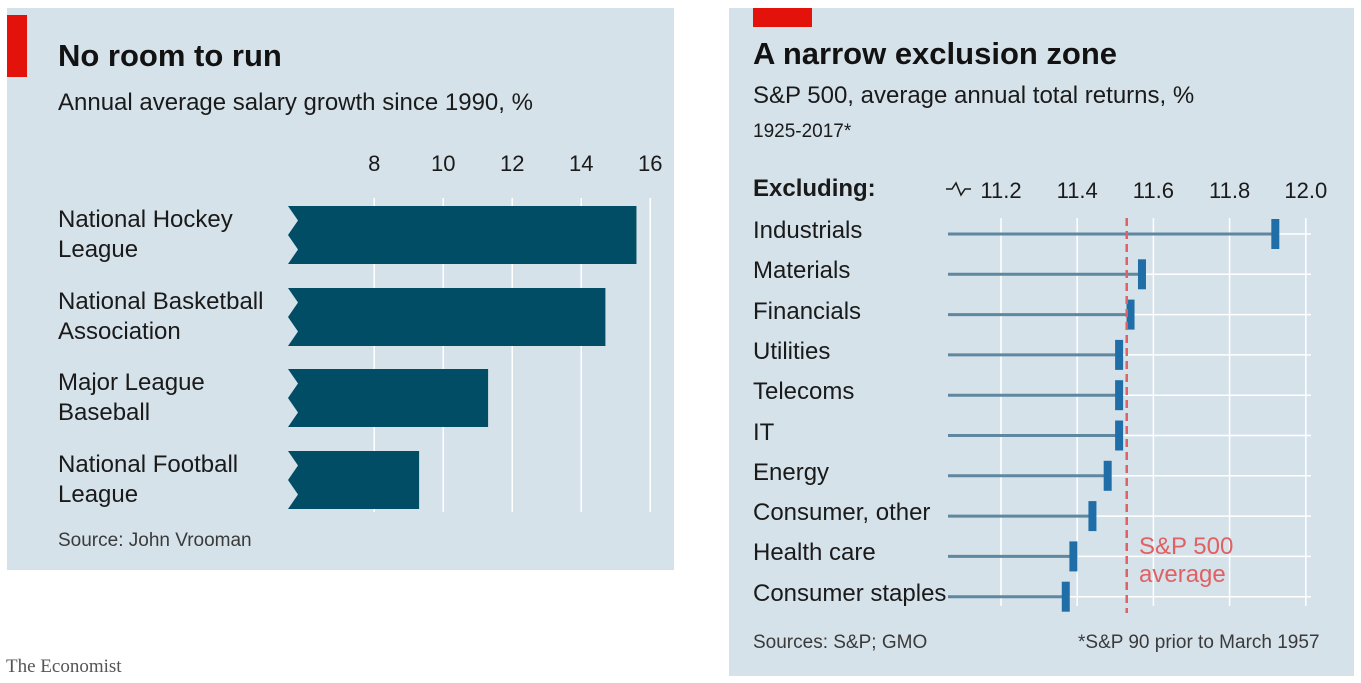  What do you see at coordinates (850, 593) in the screenshot?
I see `category-label-consumer-staples: Consumer staples` at bounding box center [850, 593].